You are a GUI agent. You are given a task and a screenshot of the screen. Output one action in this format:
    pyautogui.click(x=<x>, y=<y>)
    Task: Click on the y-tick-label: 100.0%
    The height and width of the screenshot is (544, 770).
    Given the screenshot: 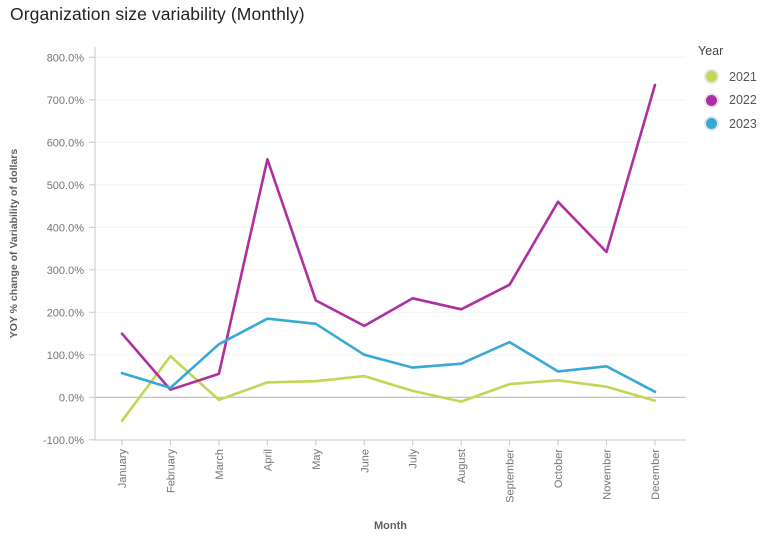 What is the action you would take?
    pyautogui.click(x=66, y=356)
    